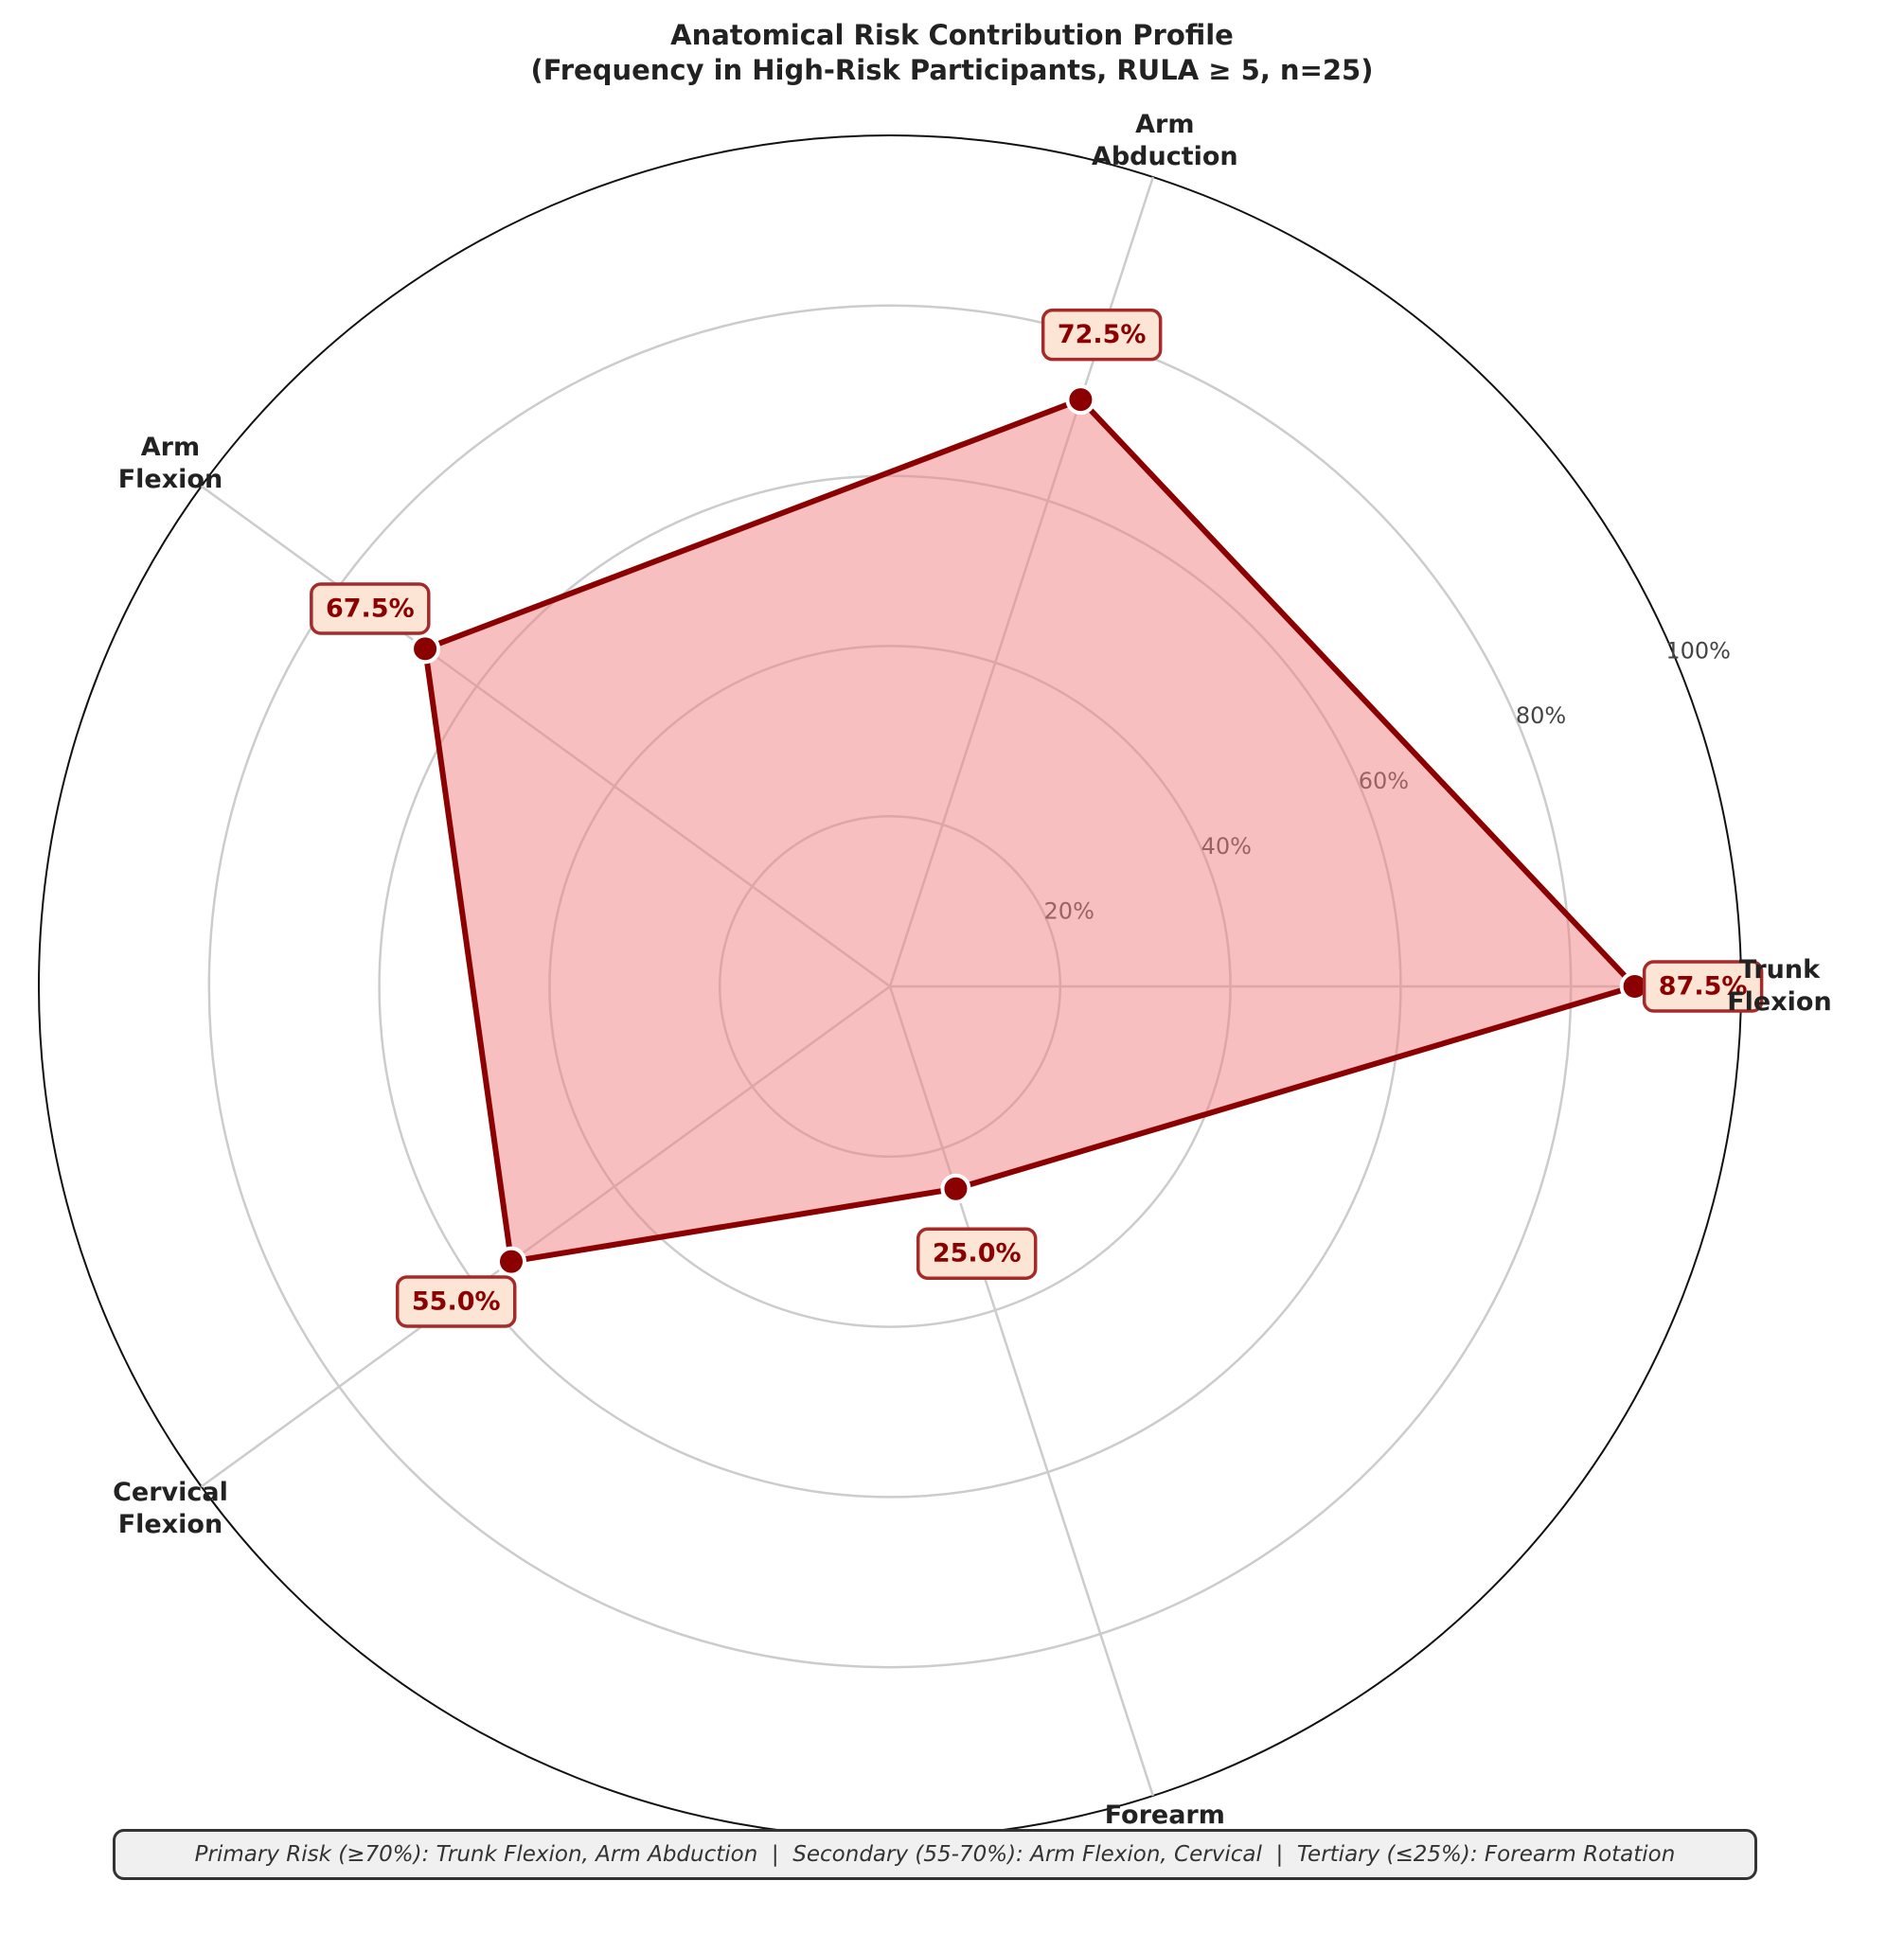  What do you see at coordinates (1779, 986) in the screenshot?
I see `category-label: Trunk Flexion` at bounding box center [1779, 986].